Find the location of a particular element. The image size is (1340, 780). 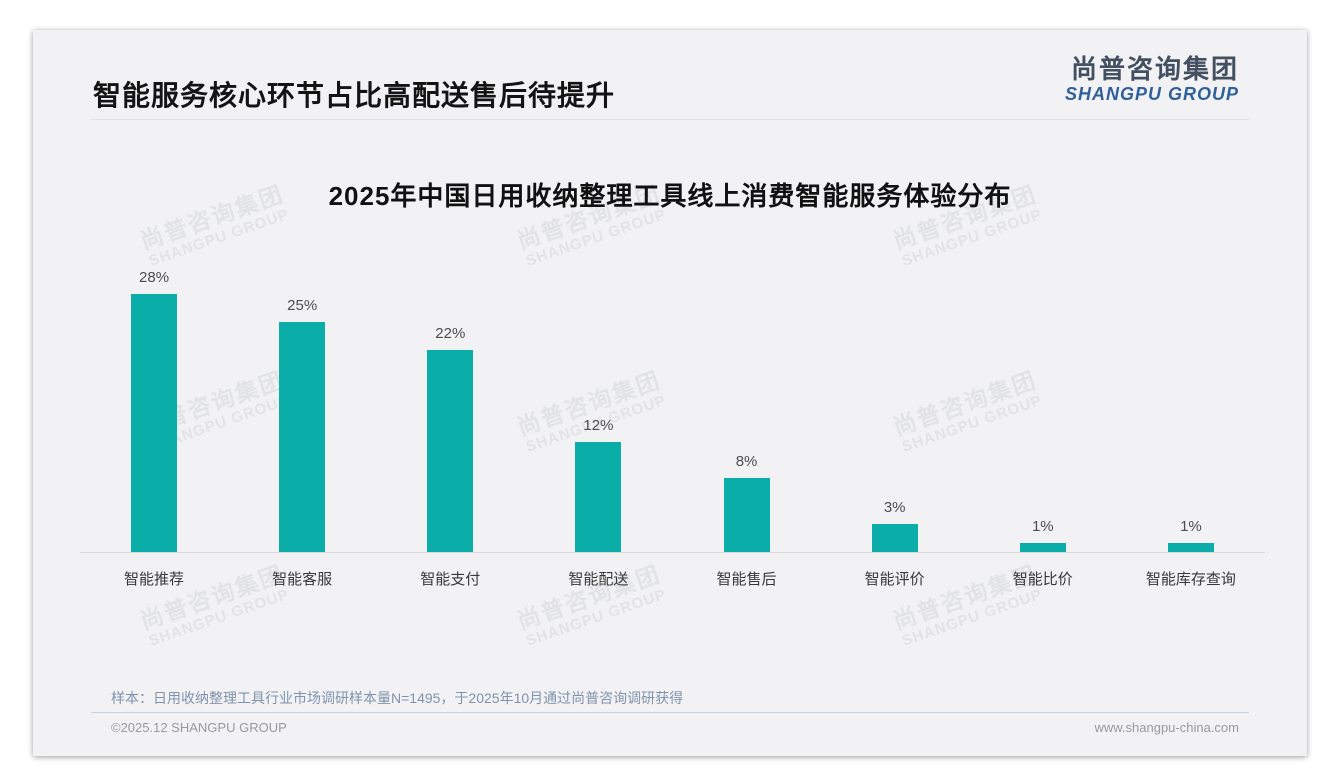

bar-value-label: 12% is located at coordinates (598, 425).